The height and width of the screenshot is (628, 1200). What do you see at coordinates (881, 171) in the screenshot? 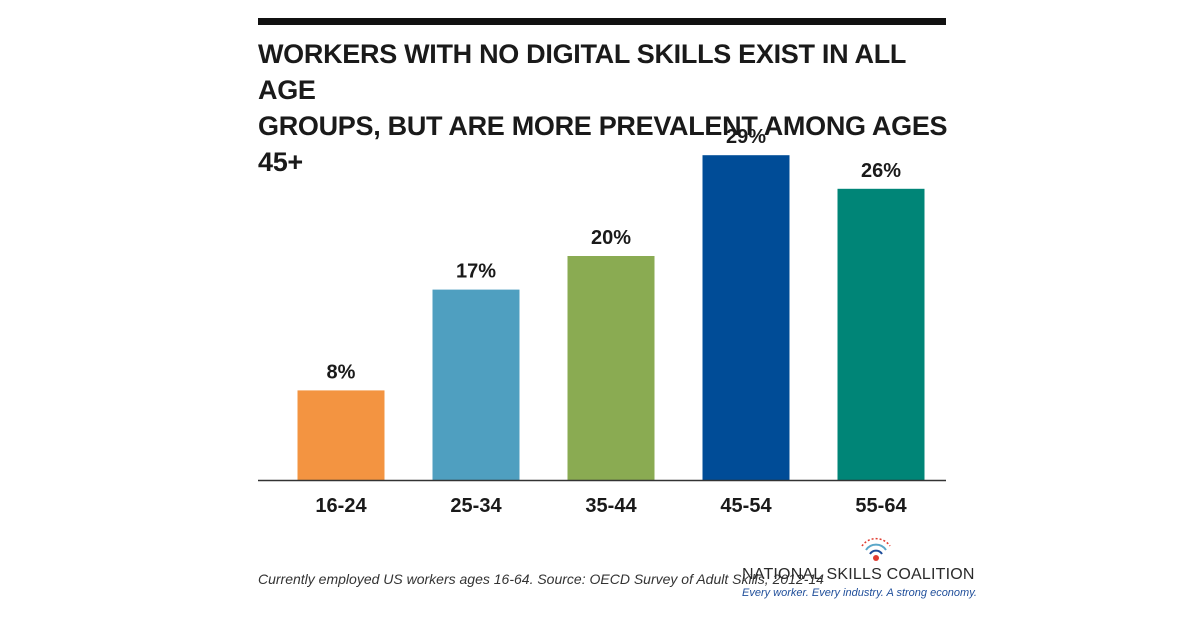
I see `value-label-55-64: 26%` at bounding box center [881, 171].